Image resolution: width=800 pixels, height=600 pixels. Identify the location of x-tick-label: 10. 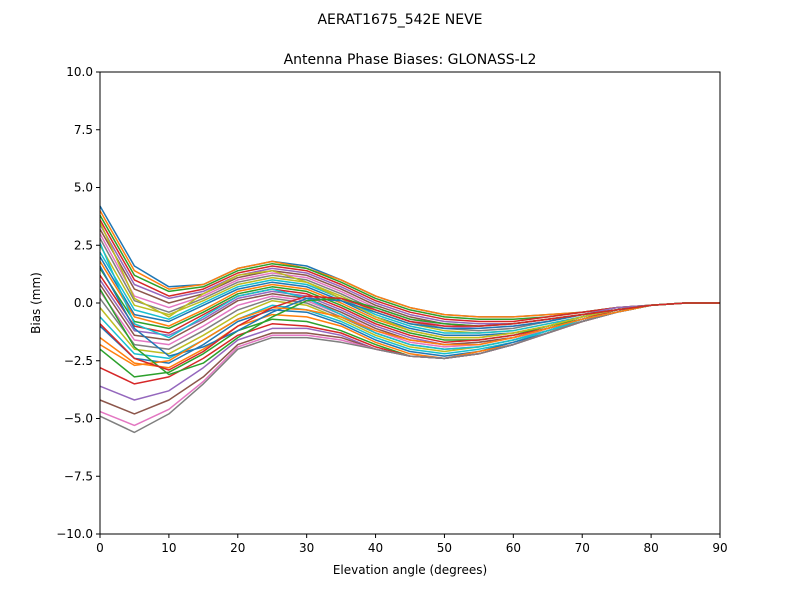
(168, 548).